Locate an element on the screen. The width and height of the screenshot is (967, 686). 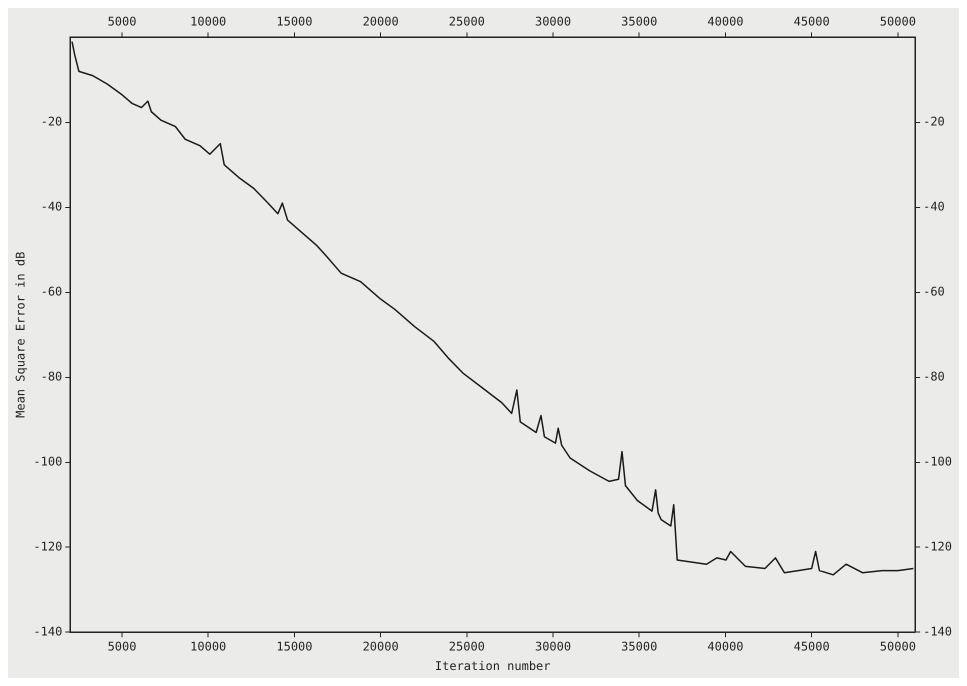
x-tick-label: 30000 is located at coordinates (553, 647).